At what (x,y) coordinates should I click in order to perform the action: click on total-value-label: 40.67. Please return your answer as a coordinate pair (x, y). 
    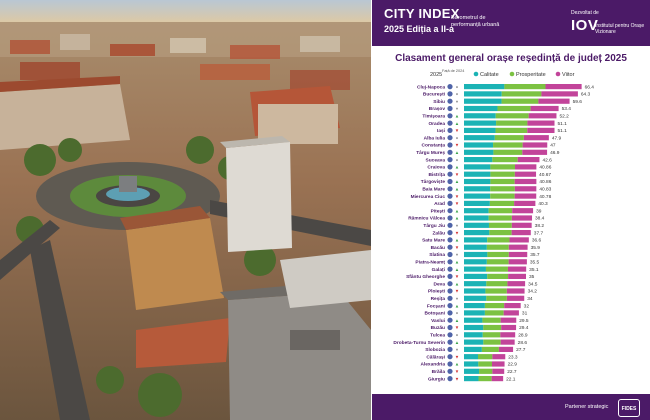
    Looking at the image, I should click on (545, 175).